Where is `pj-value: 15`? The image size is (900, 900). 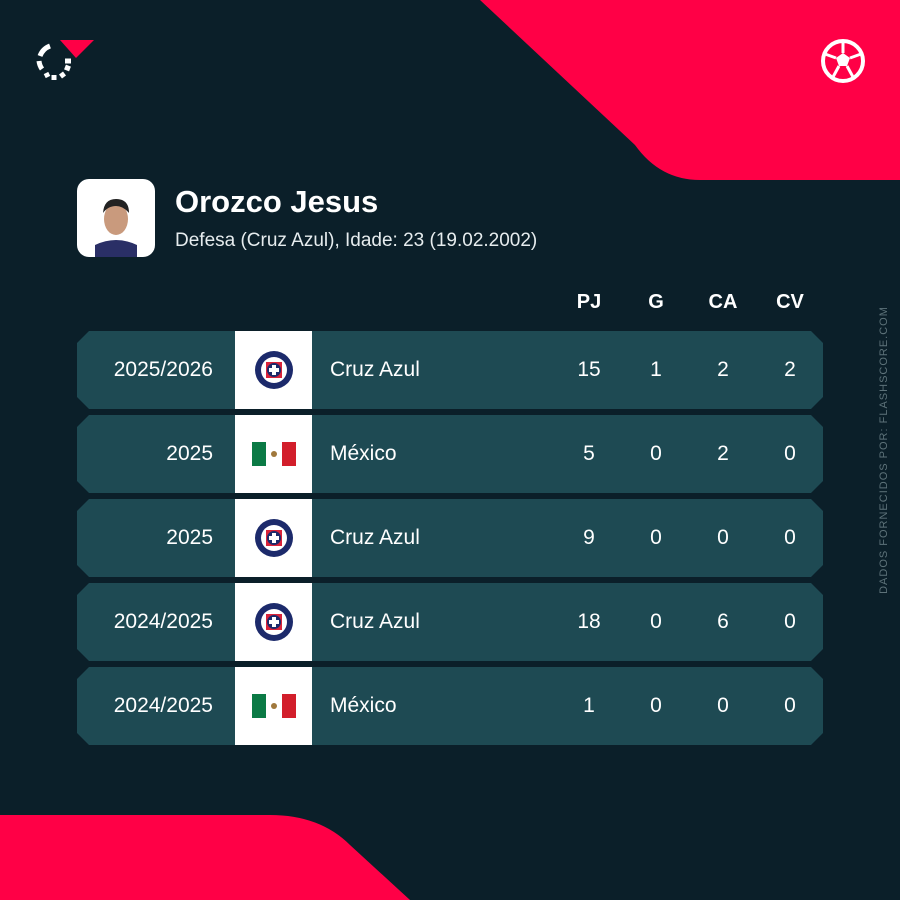 pj-value: 15 is located at coordinates (589, 369).